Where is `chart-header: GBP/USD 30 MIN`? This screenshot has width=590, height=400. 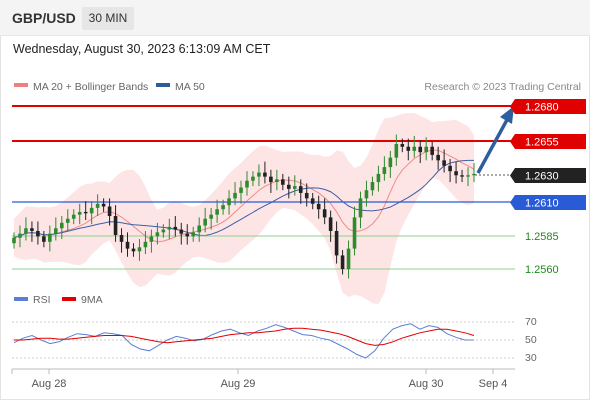 chart-header: GBP/USD 30 MIN is located at coordinates (295, 18).